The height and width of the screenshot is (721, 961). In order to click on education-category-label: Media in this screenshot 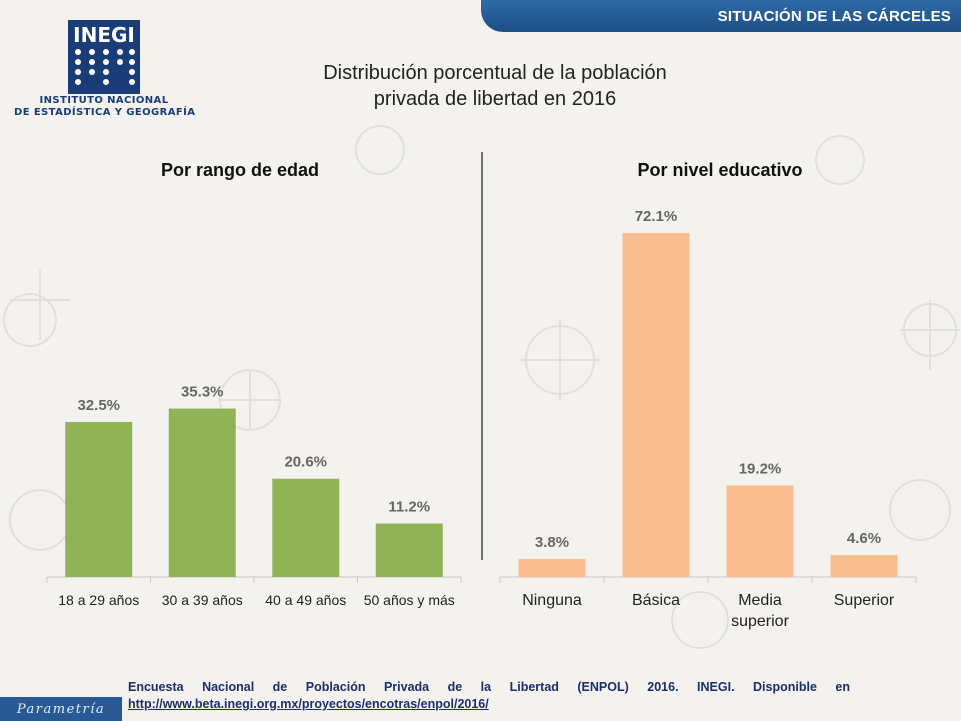, I will do `click(760, 600)`.